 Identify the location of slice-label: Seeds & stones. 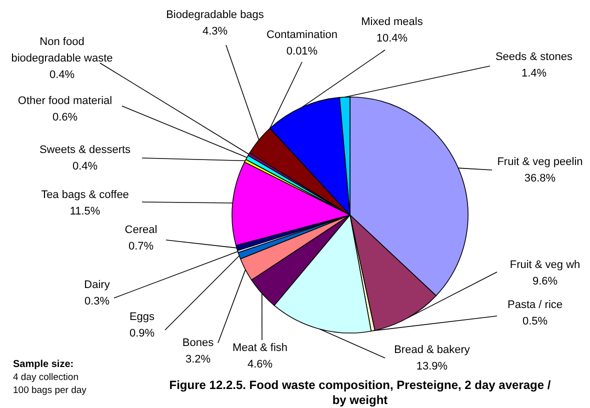
(534, 57).